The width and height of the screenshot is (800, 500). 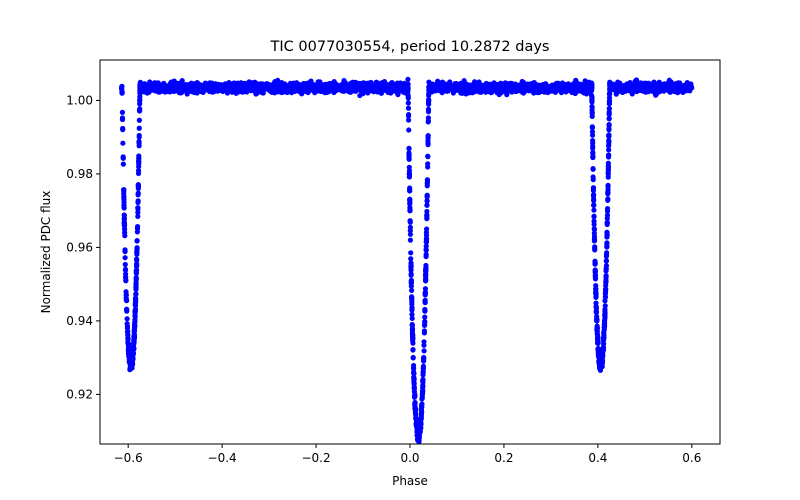 What do you see at coordinates (79, 100) in the screenshot?
I see `y-tick-label: 1.00` at bounding box center [79, 100].